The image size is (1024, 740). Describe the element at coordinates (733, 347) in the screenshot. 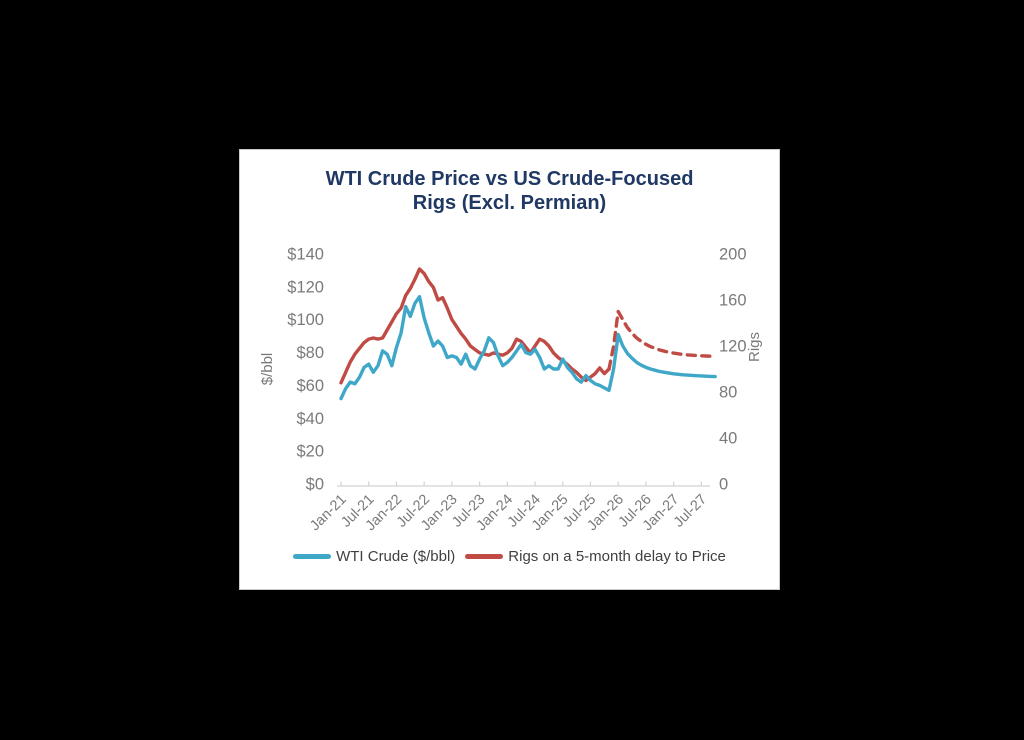

I see `right-axis-tick-label: 120` at that location.